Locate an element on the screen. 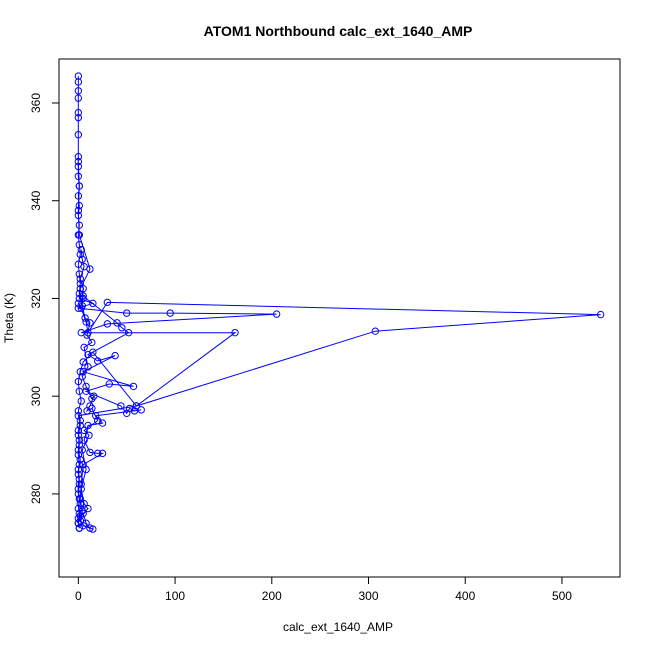 This screenshot has width=650, height=650. x-tick-label: 300 is located at coordinates (369, 596).